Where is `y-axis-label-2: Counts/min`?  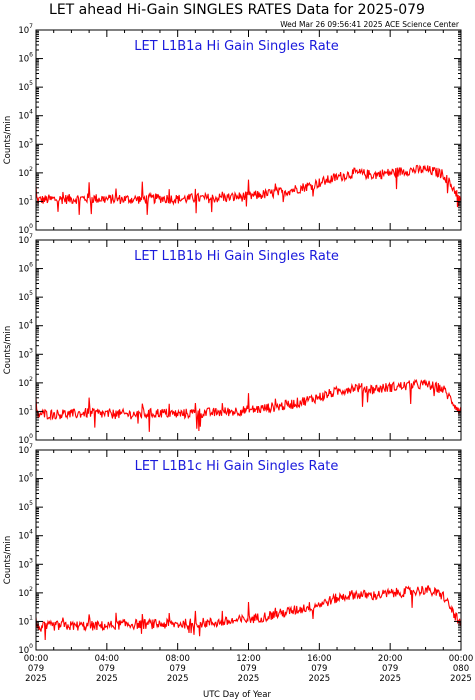 y-axis-label-2: Counts/min is located at coordinates (8, 350).